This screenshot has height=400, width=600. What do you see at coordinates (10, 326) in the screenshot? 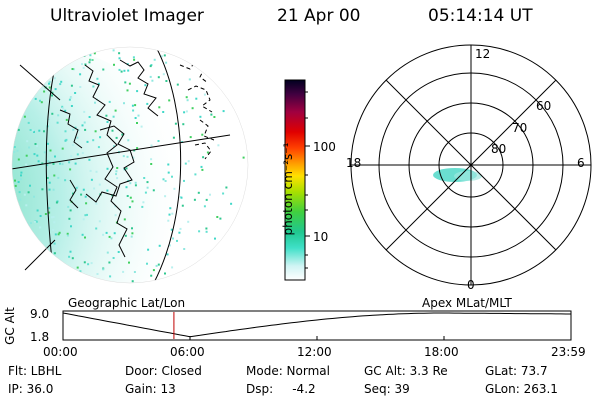
I see `timeline-axis-label: GC Alt` at bounding box center [10, 326].